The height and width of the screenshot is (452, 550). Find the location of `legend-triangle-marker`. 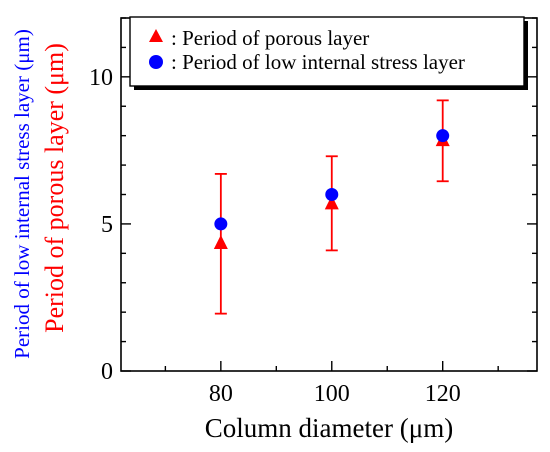

legend-triangle-marker is located at coordinates (156, 35).